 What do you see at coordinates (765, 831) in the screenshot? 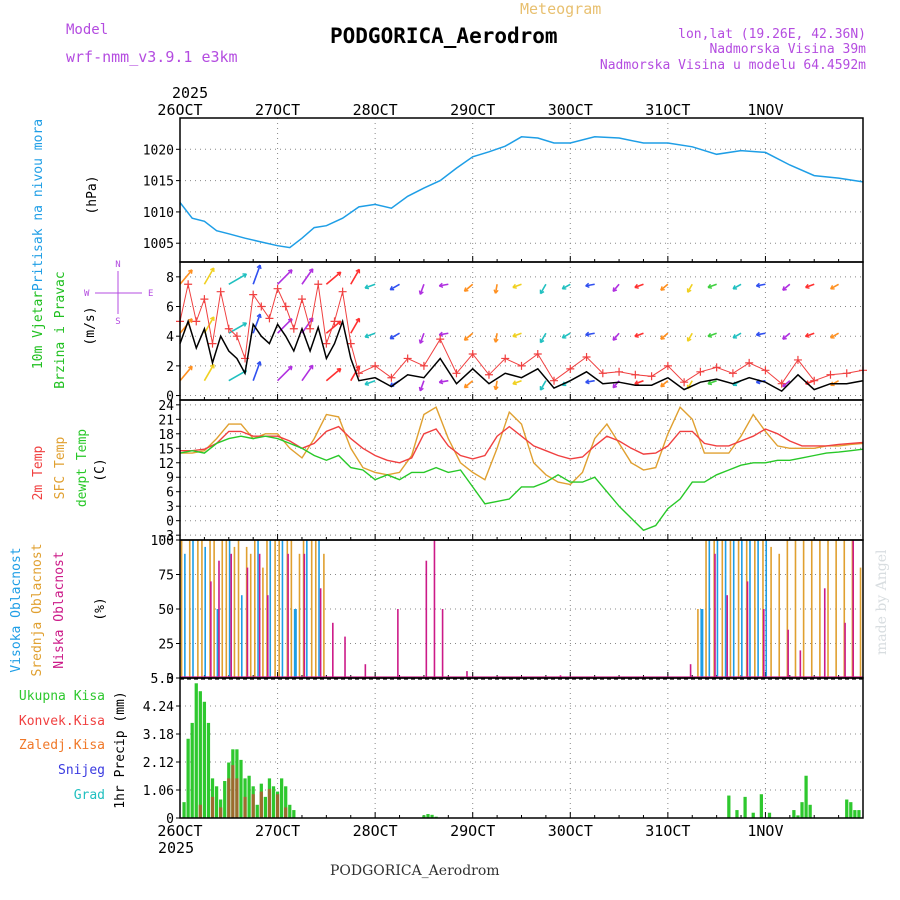
I see `time-tick-bottom: 1NOV` at bounding box center [765, 831].